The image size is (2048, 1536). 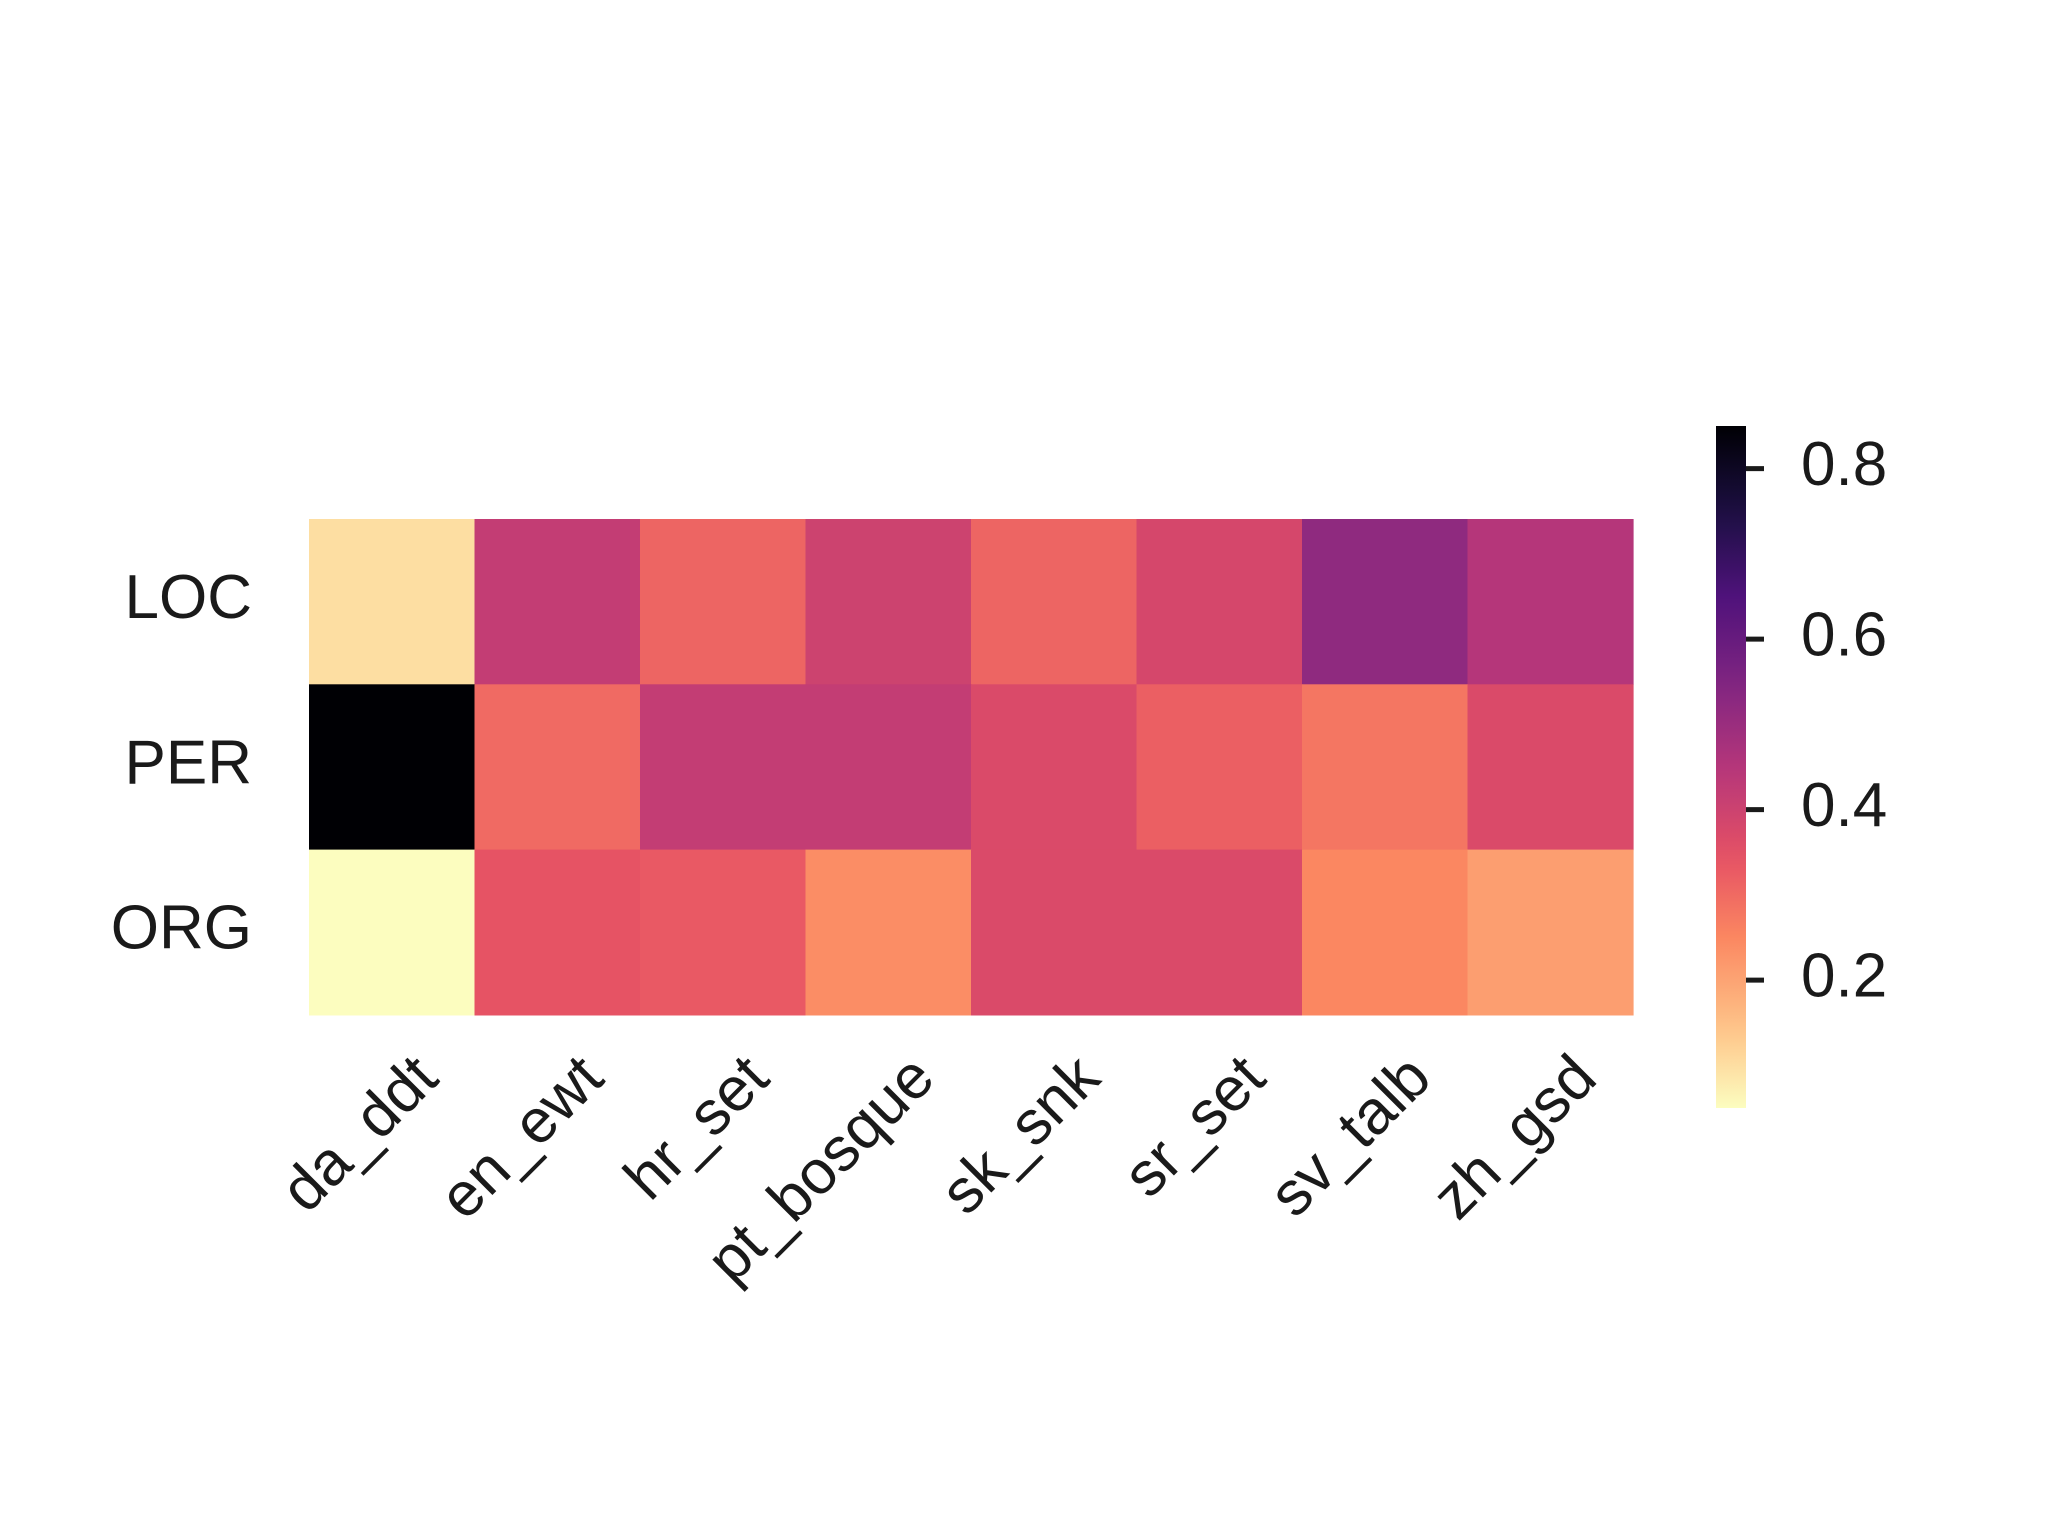 I want to click on heatmap-cell-ORG-sv_talb, so click(x=1385, y=932).